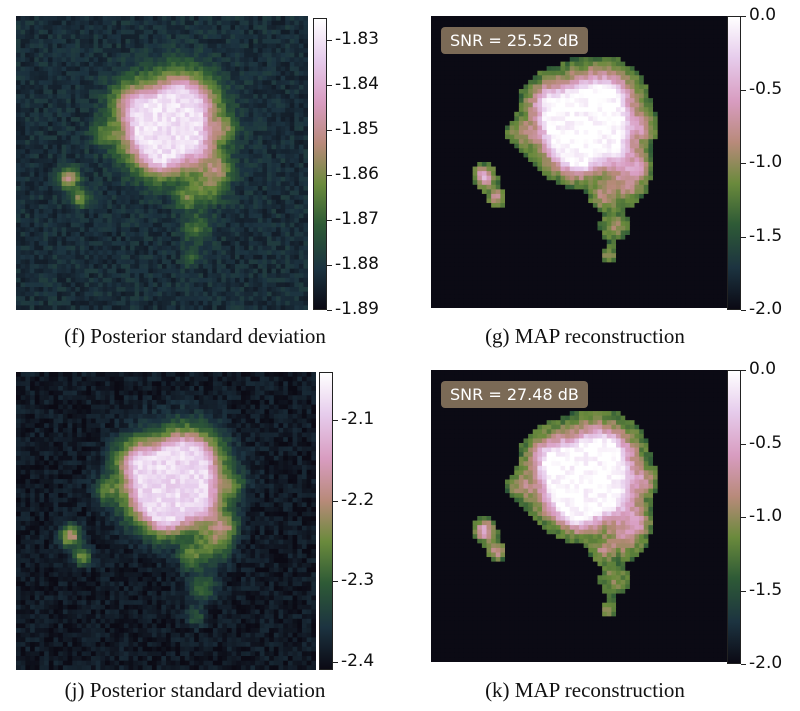 This screenshot has width=800, height=711. Describe the element at coordinates (357, 84) in the screenshot. I see `colorbar-tick-label: -1.84` at that location.